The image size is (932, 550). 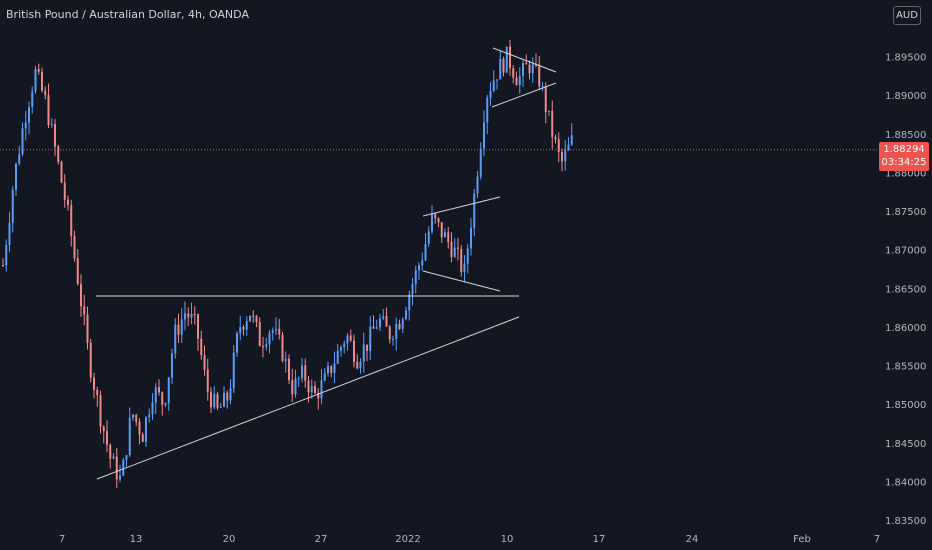 What do you see at coordinates (905, 367) in the screenshot?
I see `price-tick-label: 1.85500` at bounding box center [905, 367].